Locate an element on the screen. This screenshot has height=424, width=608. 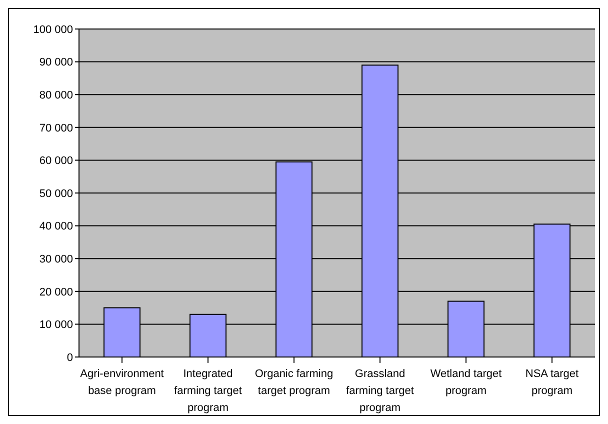
y-tick-label: 70 000 is located at coordinates (56, 128).